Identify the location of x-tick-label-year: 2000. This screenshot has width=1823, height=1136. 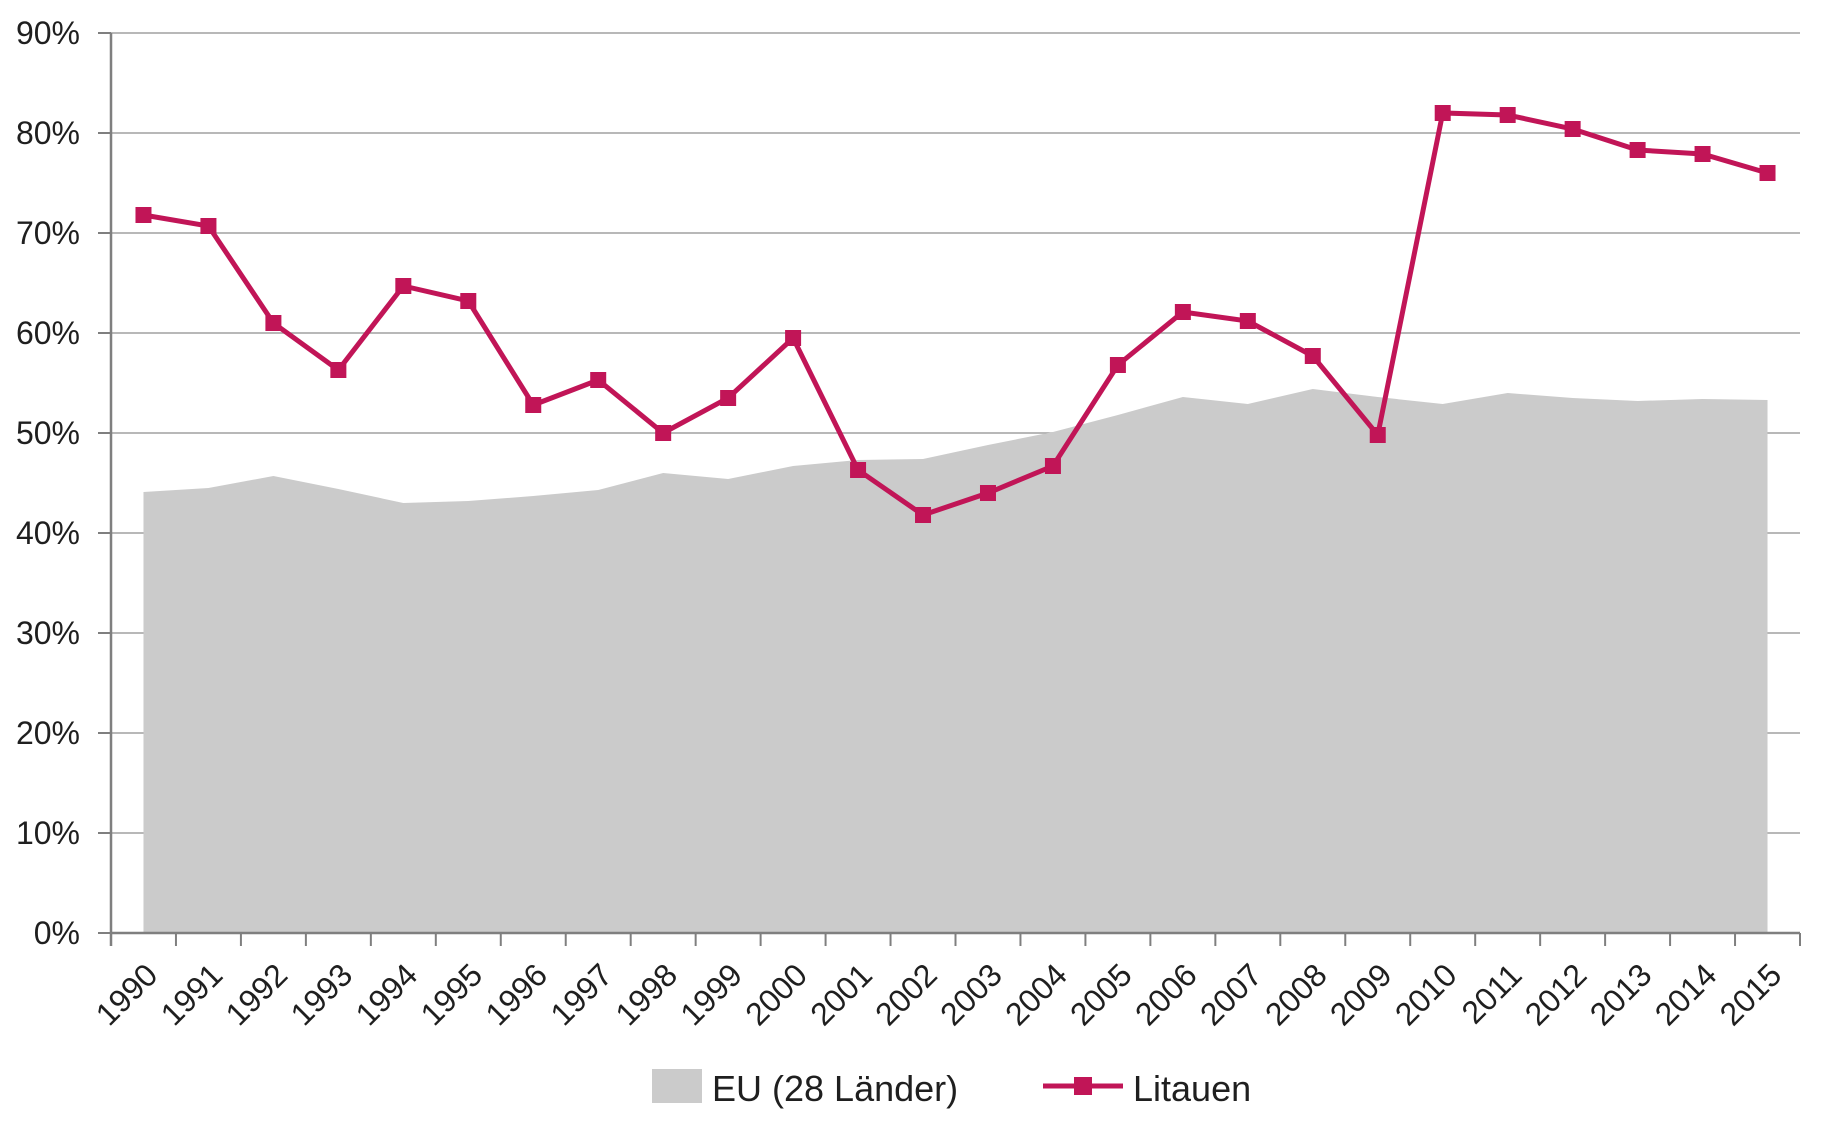
(776, 994).